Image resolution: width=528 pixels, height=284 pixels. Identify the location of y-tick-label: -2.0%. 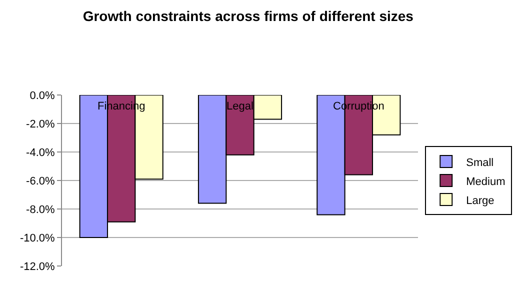
(41, 124).